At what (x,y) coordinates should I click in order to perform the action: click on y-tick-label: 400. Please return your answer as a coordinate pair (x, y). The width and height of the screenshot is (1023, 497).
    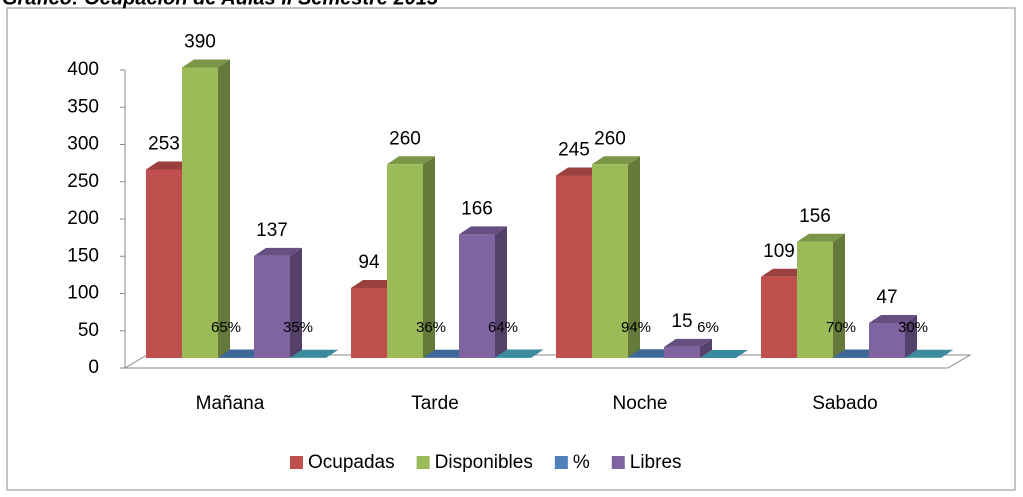
    Looking at the image, I should click on (83, 69).